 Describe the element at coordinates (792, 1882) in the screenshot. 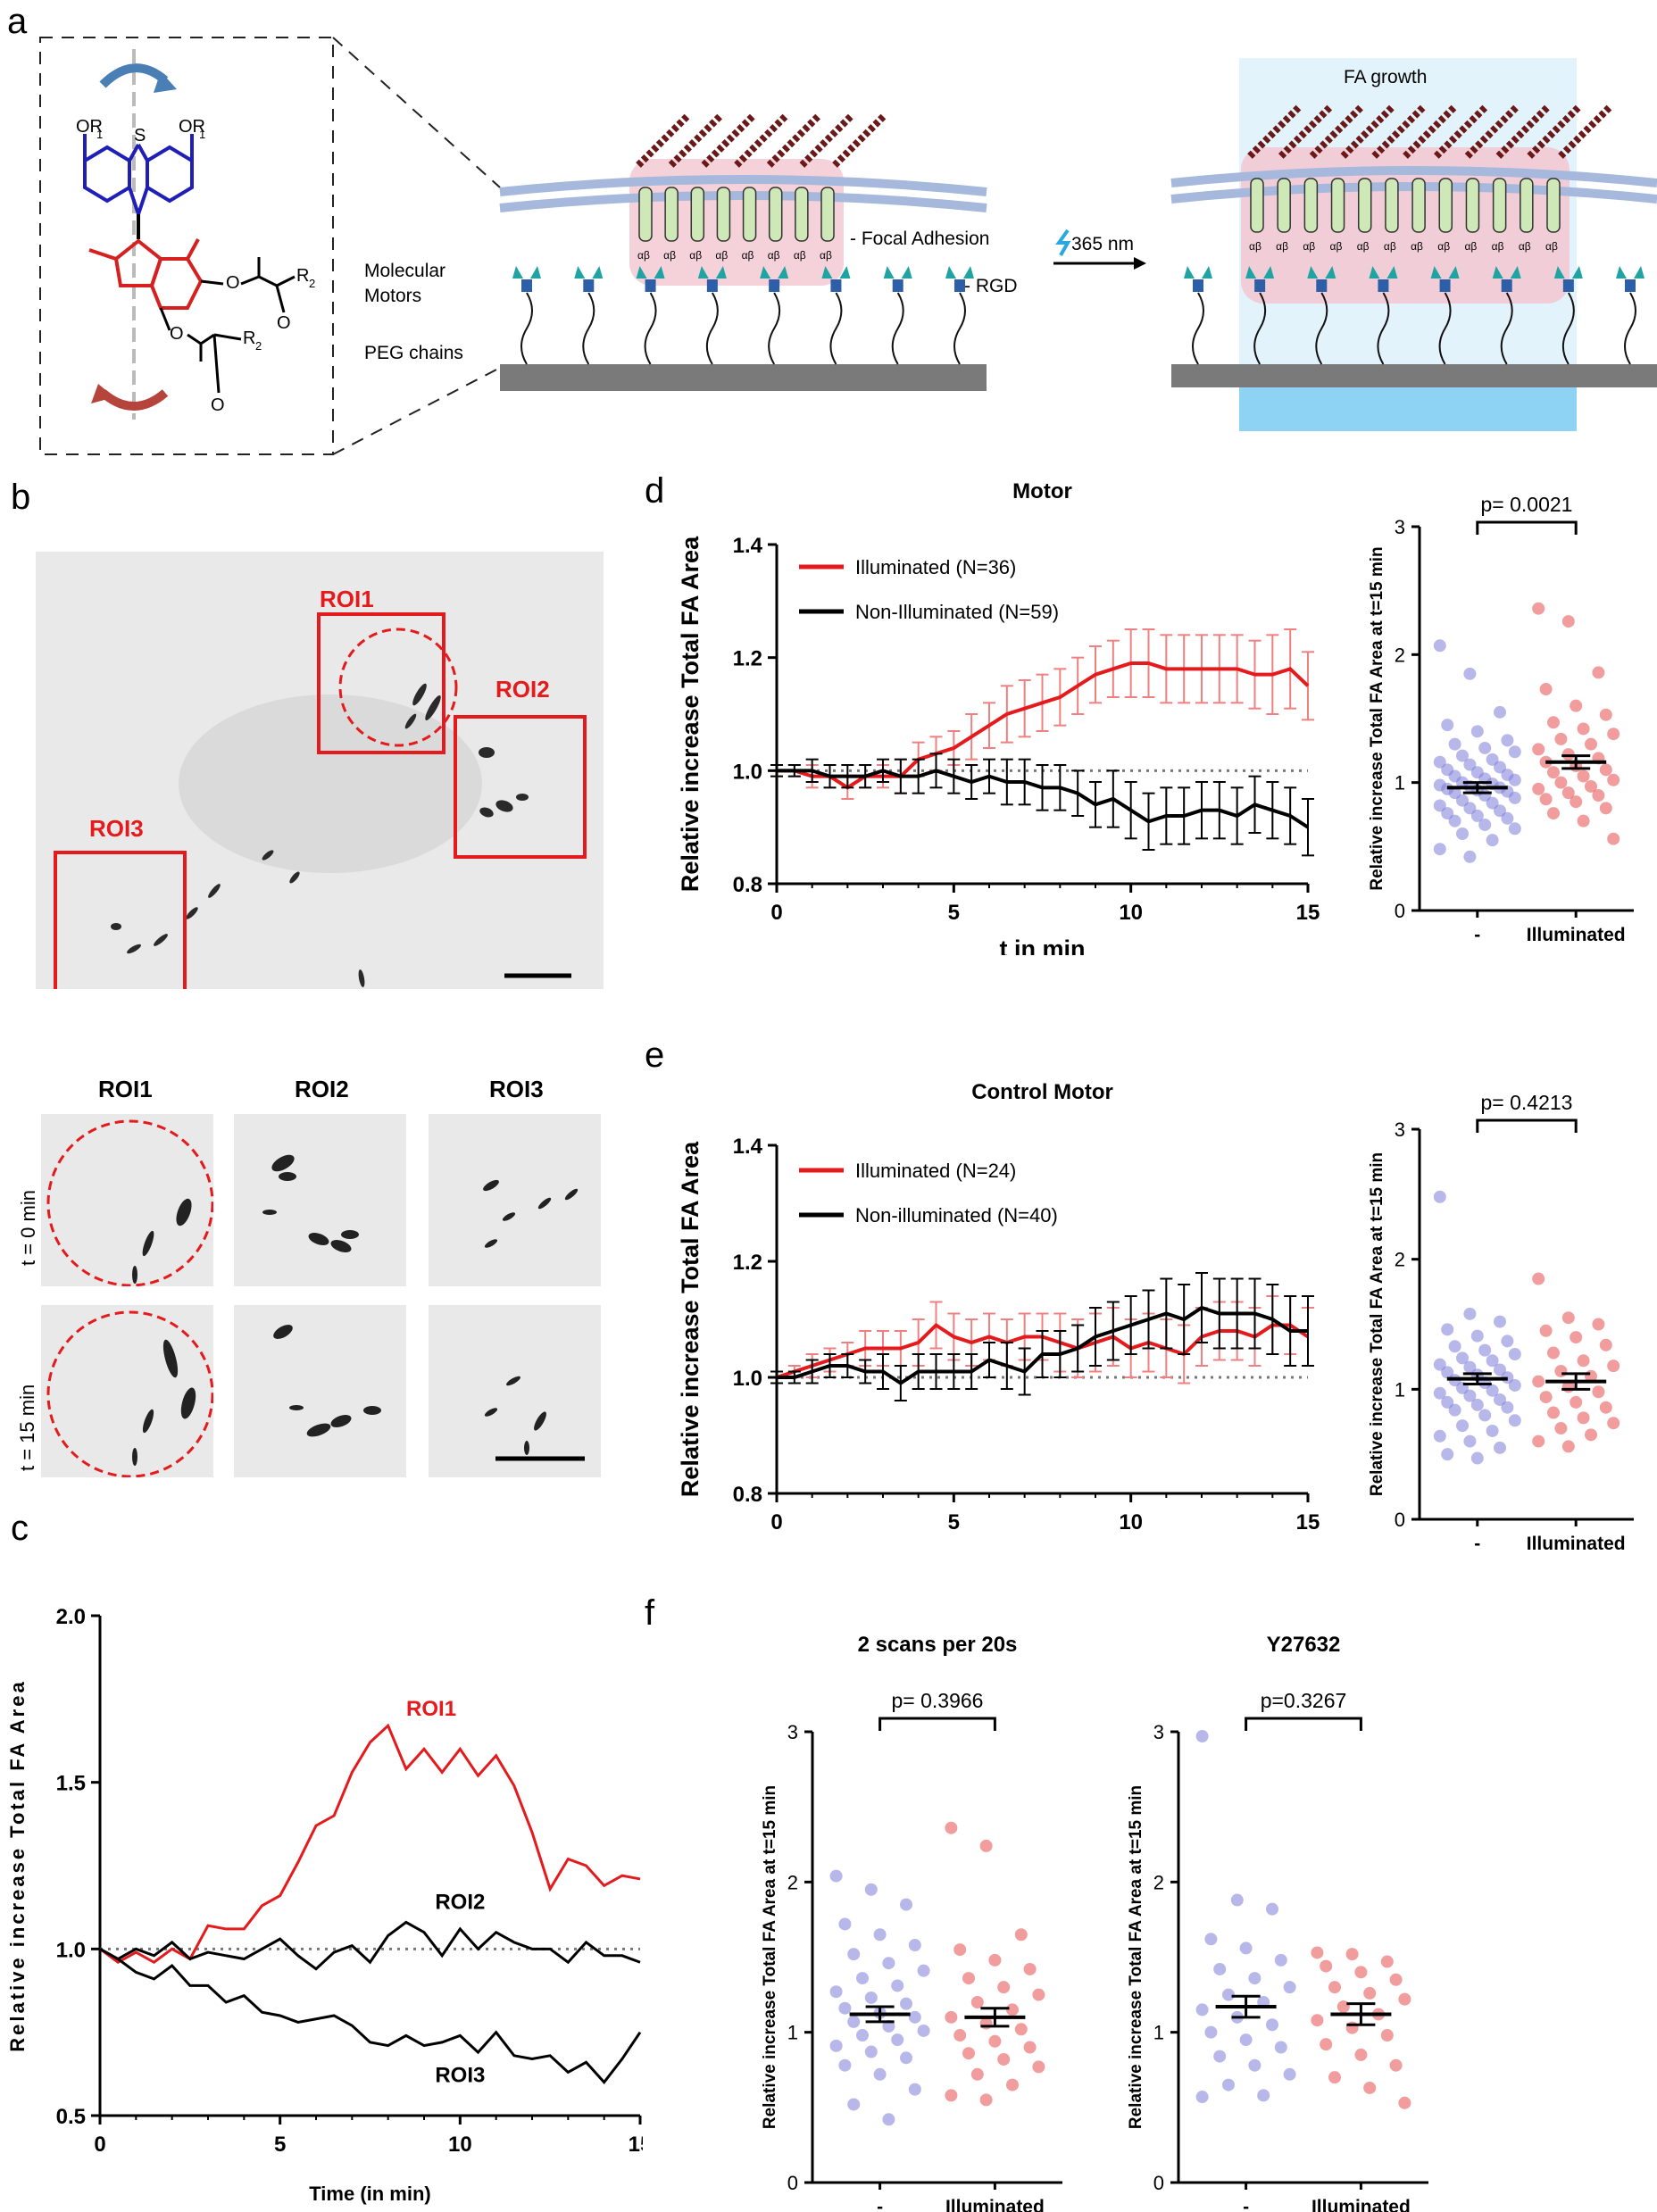

I see `y-tick-label: 2` at that location.